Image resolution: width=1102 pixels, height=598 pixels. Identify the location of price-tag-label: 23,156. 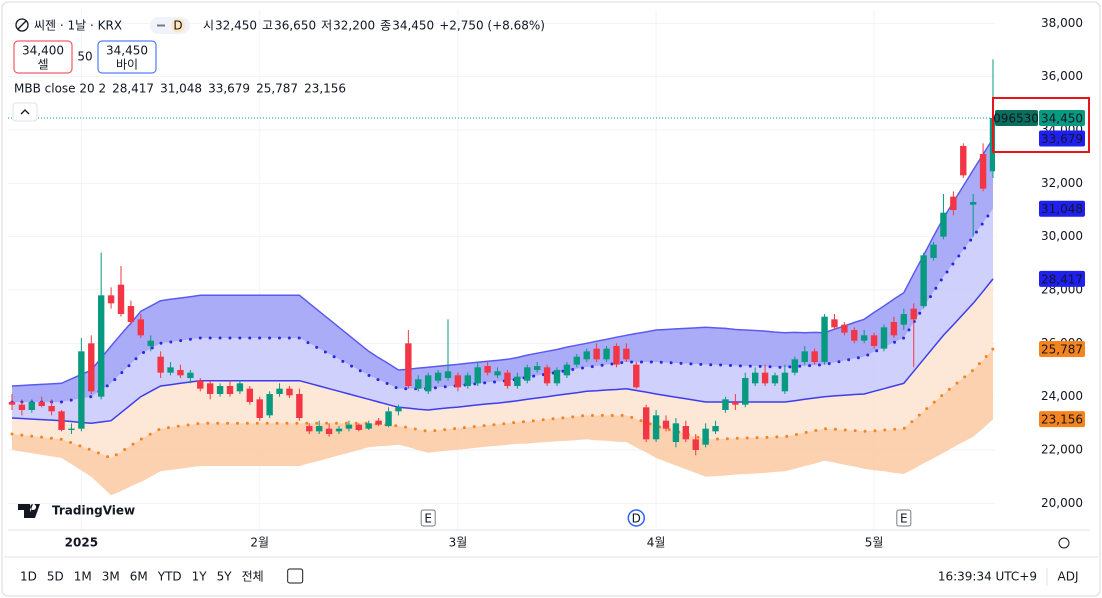
(1062, 420).